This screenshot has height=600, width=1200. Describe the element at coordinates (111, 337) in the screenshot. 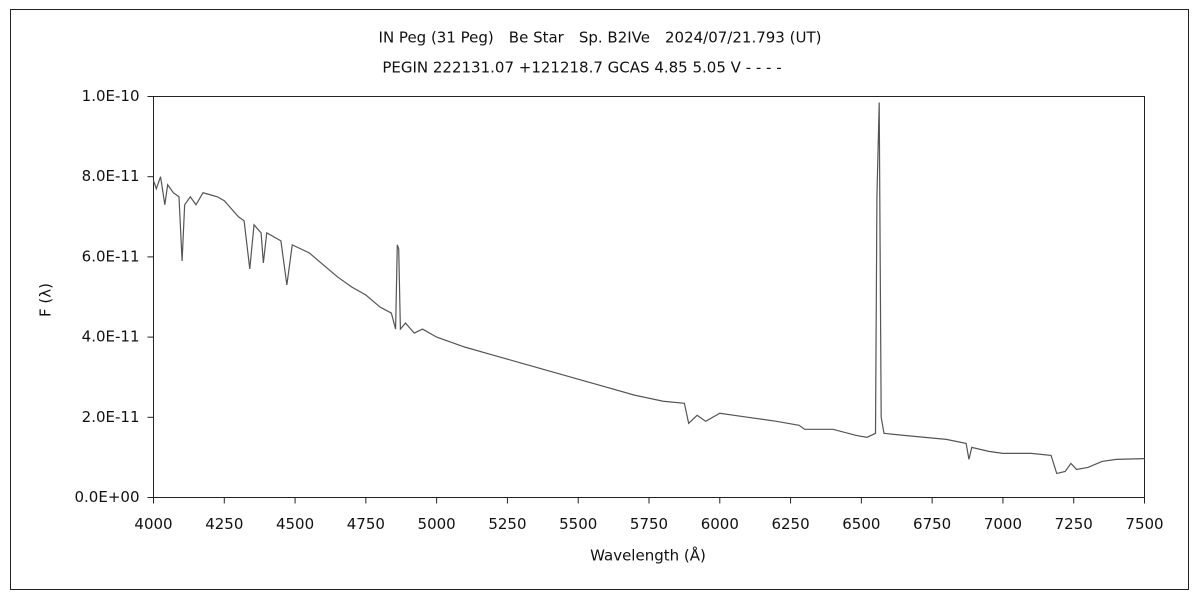

I see `y-tick-label: 4.0E-11` at that location.